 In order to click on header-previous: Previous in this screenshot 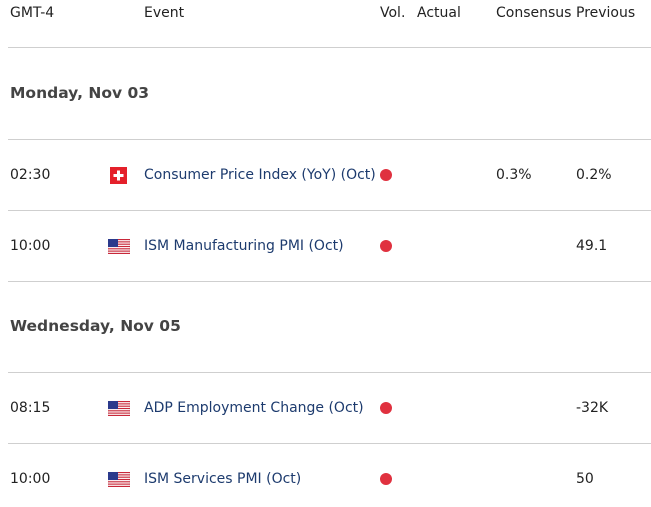, I will do `click(606, 13)`.